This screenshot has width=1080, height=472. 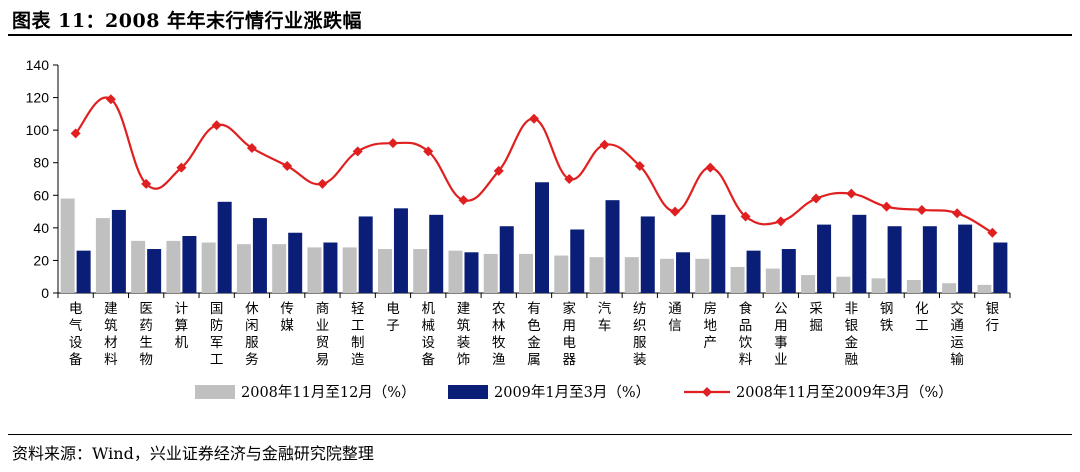 I want to click on y-tick-label: 40, so click(x=41, y=228).